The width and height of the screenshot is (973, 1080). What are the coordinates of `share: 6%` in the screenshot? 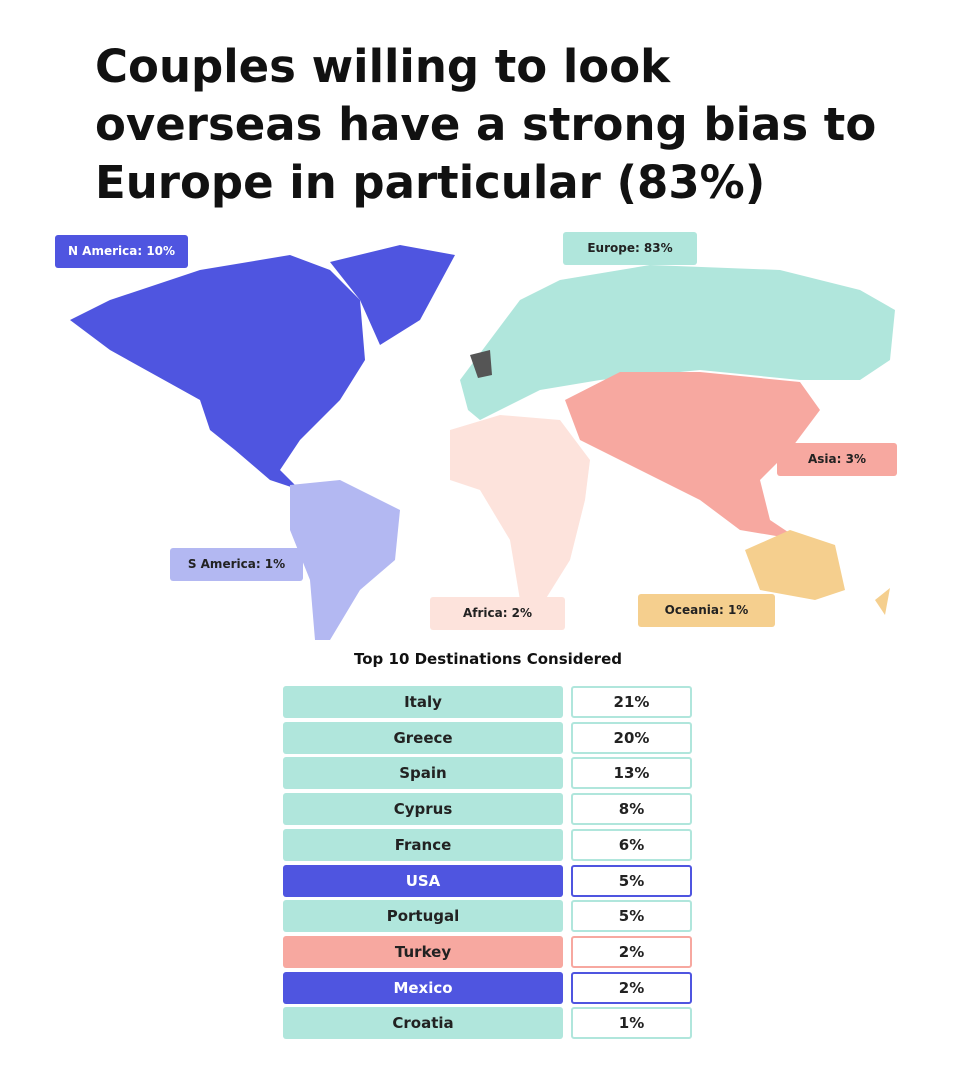 It's located at (631, 844).